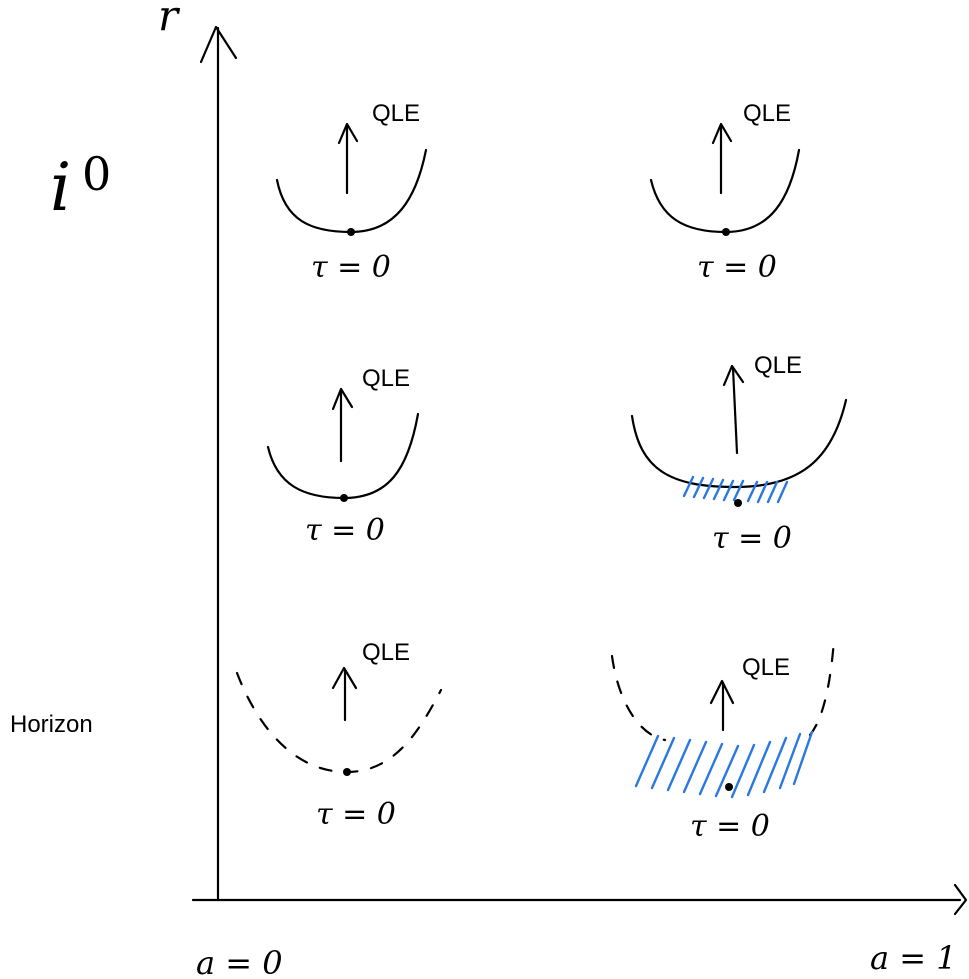 This screenshot has height=979, width=969. What do you see at coordinates (51, 724) in the screenshot?
I see `horizon-label: Horizon` at bounding box center [51, 724].